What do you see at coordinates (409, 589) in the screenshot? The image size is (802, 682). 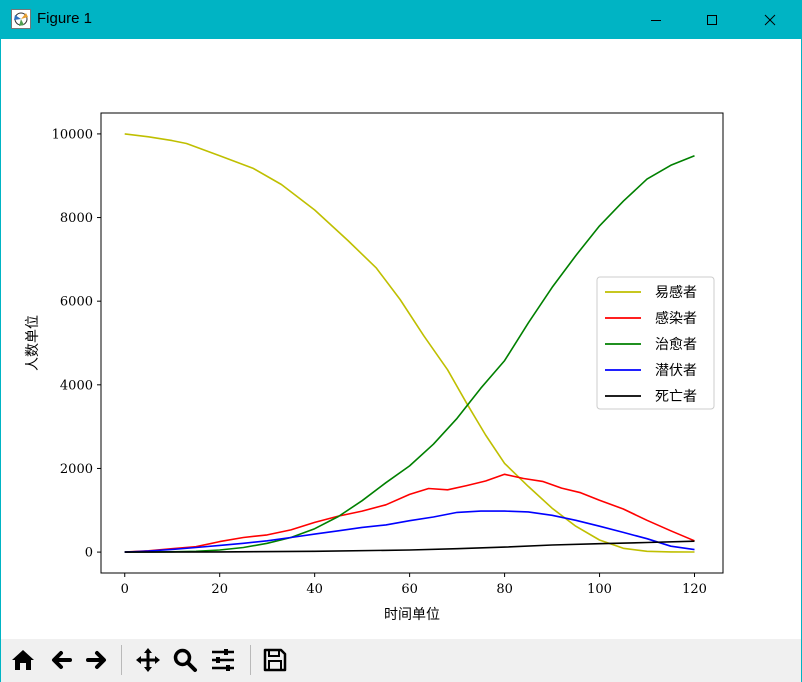 I see `x-tick-label: 60` at bounding box center [409, 589].